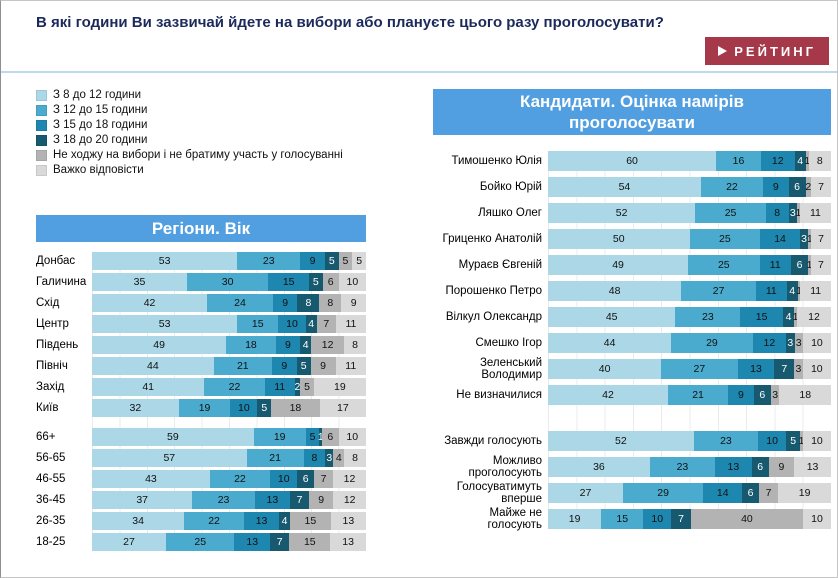 The height and width of the screenshot is (578, 838). I want to click on bar-segment: 11, so click(775, 265).